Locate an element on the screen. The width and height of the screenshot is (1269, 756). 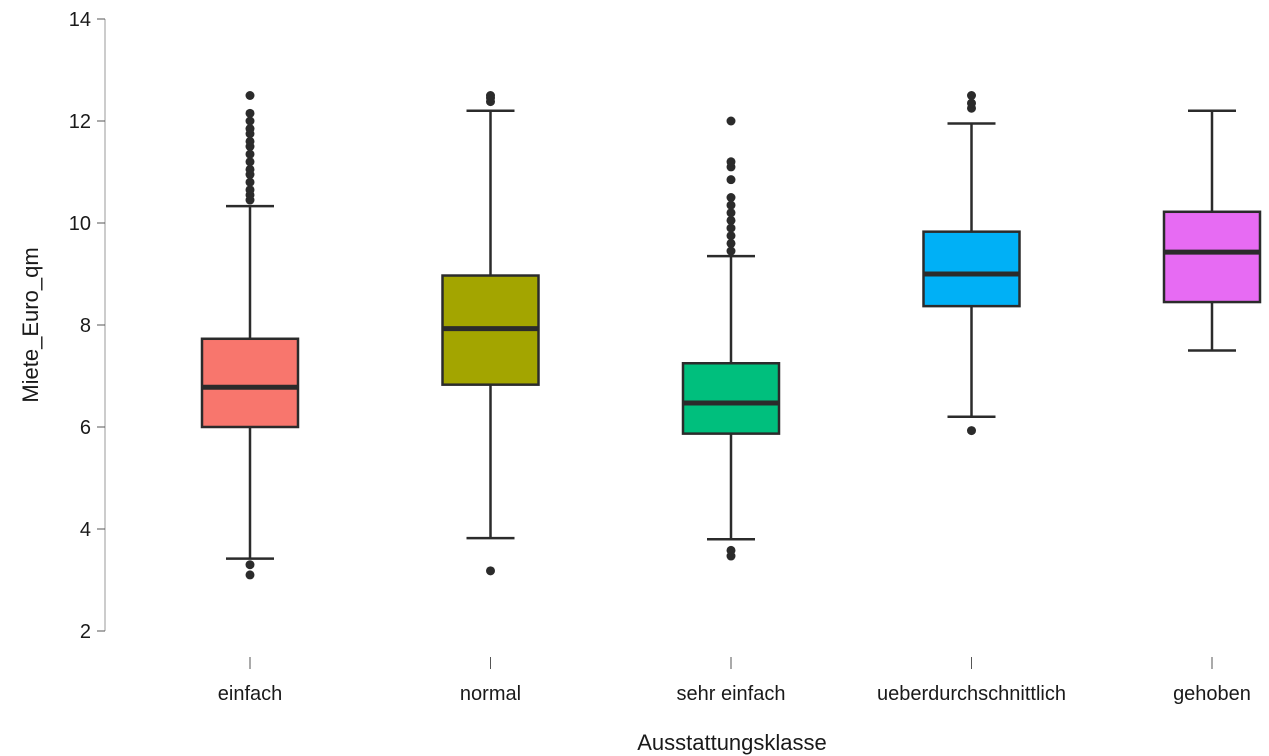
x-tick-label: sehr einfach is located at coordinates (731, 694).